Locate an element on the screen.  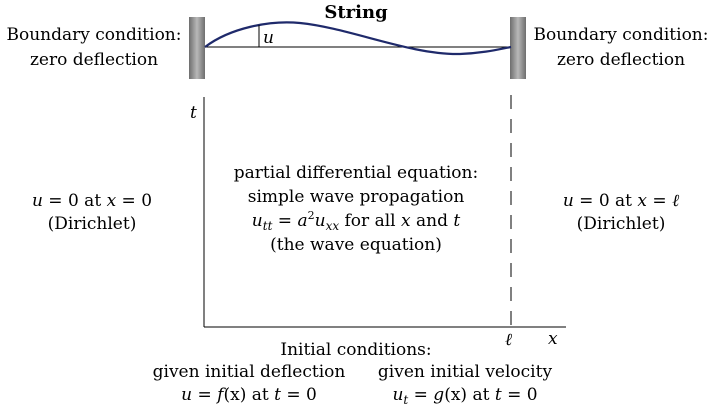
left-bc-type: (Dirichlet) is located at coordinates (92, 224).